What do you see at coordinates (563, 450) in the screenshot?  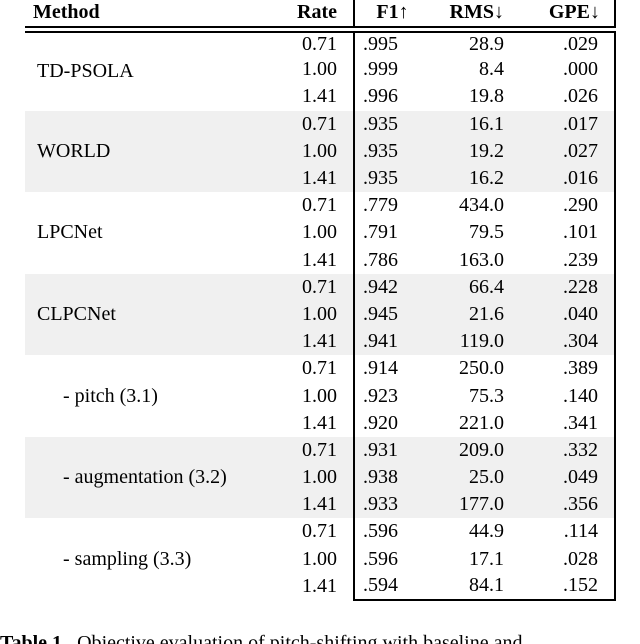 I see `gpe-cell: .332` at bounding box center [563, 450].